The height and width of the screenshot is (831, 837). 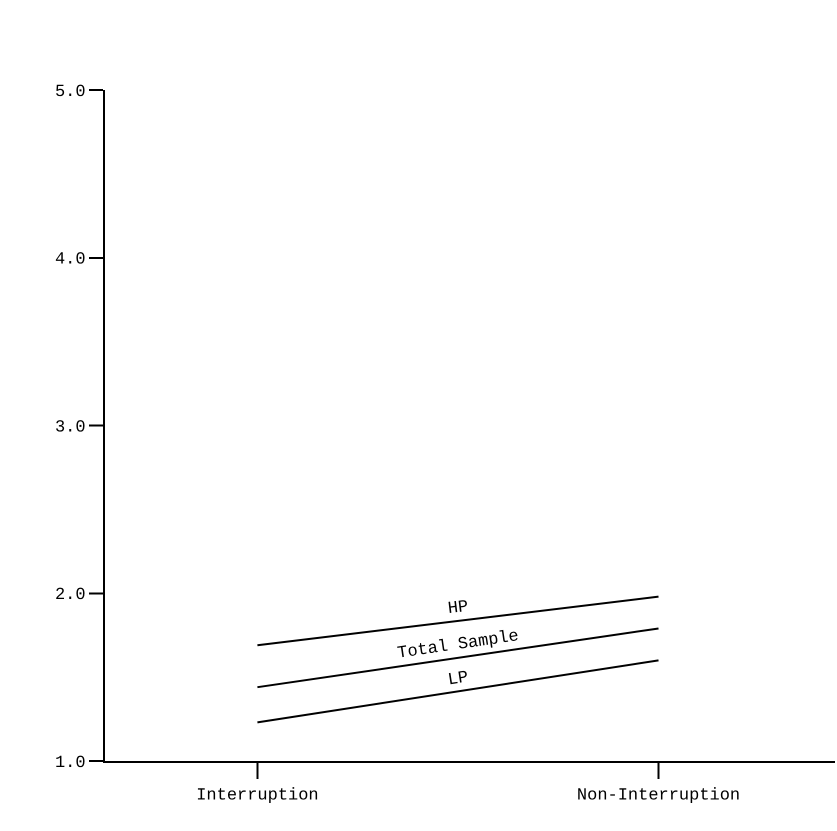 I want to click on y-tick-label: 4.0, so click(x=70, y=260).